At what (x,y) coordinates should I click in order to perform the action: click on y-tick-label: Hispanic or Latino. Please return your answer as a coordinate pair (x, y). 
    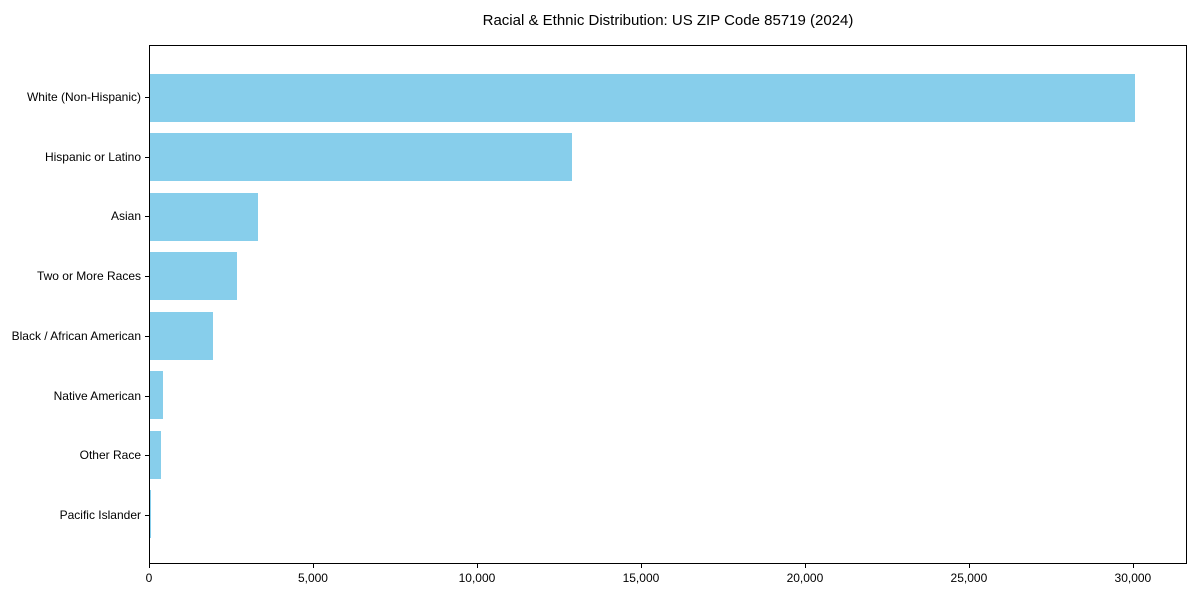
    Looking at the image, I should click on (92, 156).